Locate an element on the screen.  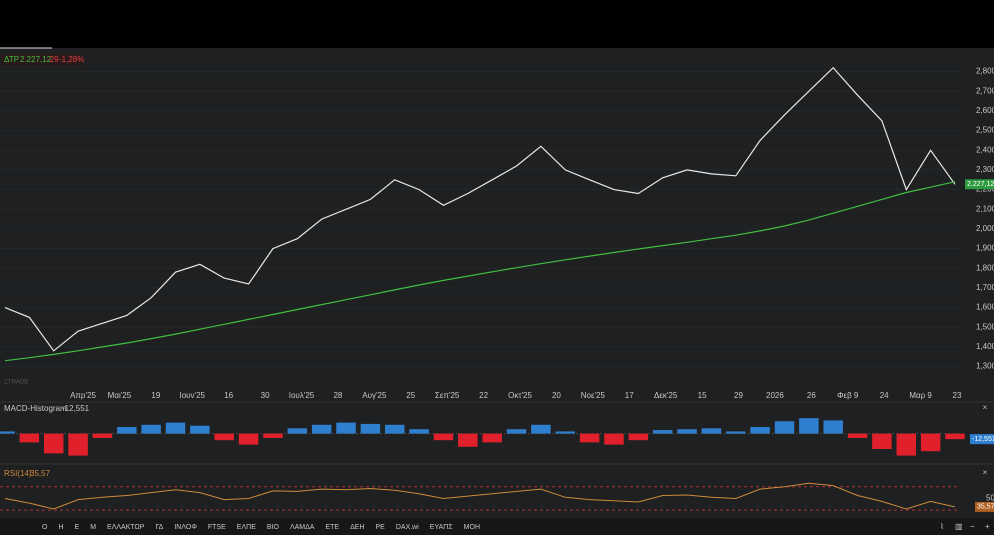
rsi-tag-label: 35,57 is located at coordinates (985, 507).